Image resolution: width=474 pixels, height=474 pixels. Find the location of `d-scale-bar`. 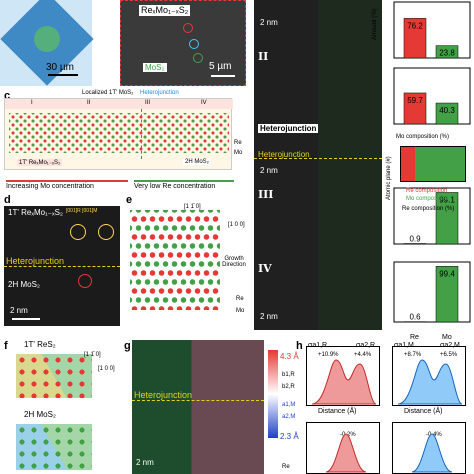

d-scale-bar is located at coordinates (26, 319).